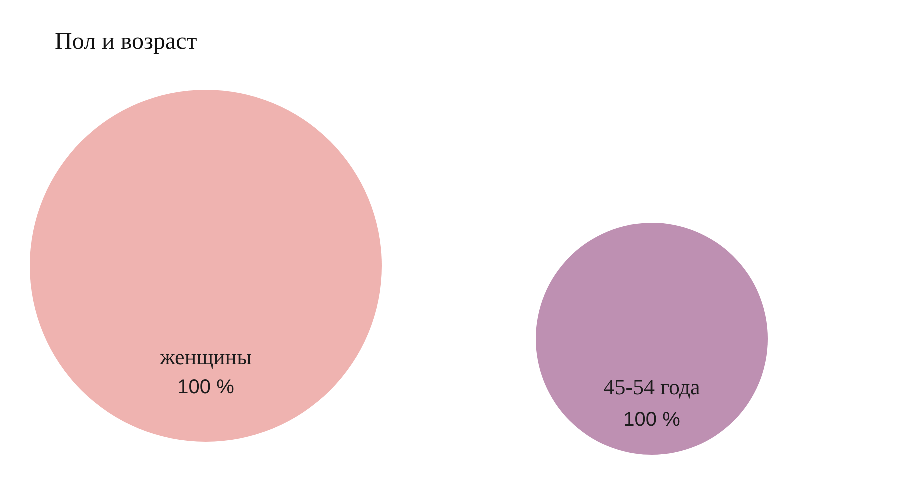 This screenshot has height=484, width=900. Describe the element at coordinates (652, 387) in the screenshot. I see `slice-label: 45-54 года` at that location.